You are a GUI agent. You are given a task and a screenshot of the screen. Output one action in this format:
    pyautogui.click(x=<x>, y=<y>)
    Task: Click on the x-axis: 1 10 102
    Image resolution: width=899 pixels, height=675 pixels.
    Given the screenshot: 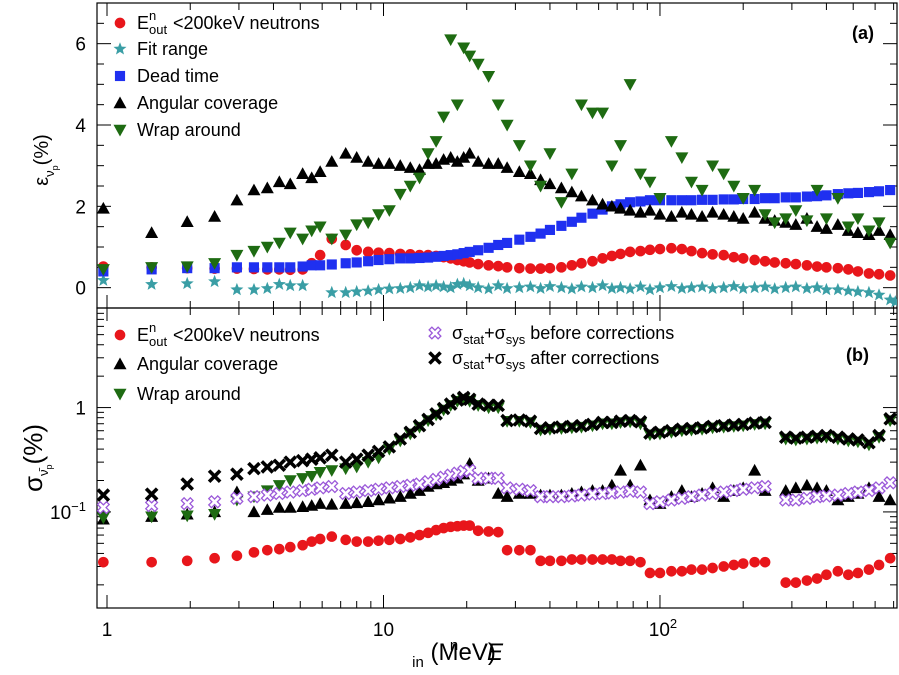 What is the action you would take?
    pyautogui.click(x=389, y=628)
    